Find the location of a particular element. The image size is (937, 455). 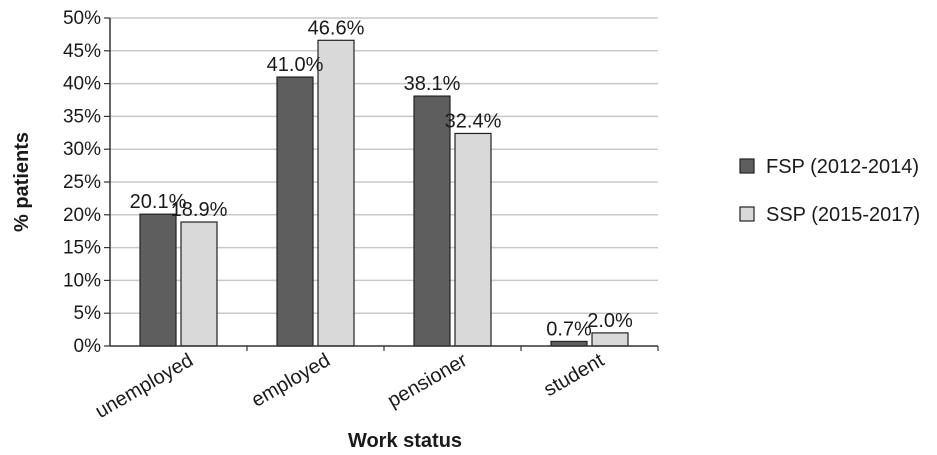

x-axis-title: Work status is located at coordinates (405, 441).